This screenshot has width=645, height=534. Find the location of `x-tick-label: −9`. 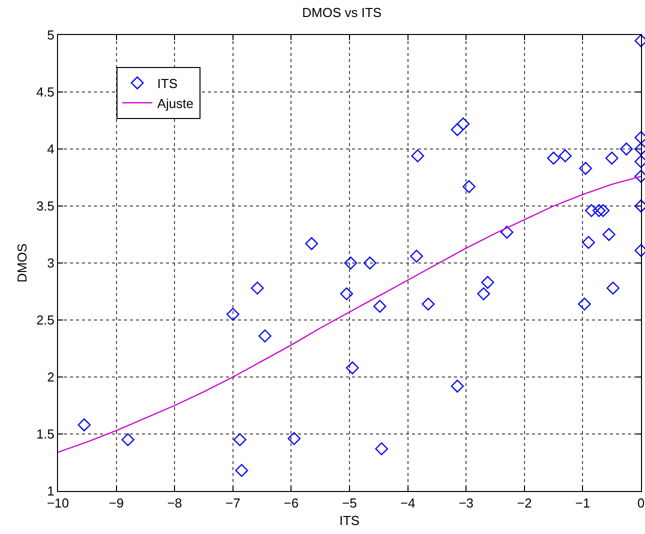

x-tick-label: −9 is located at coordinates (116, 503).